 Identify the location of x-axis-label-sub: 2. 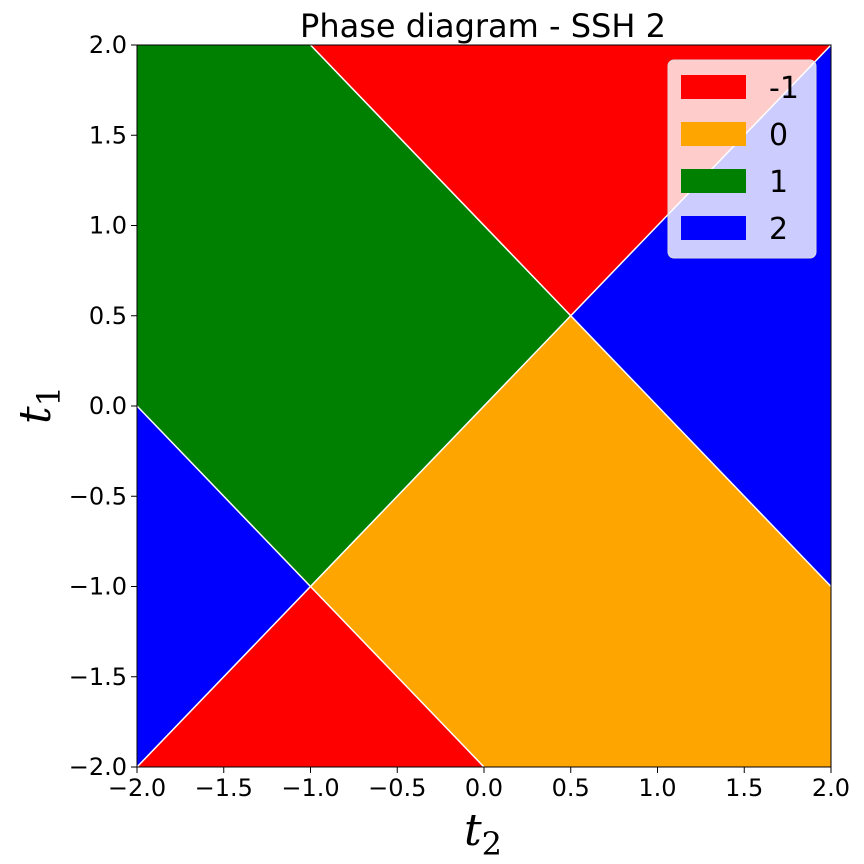
(492, 844).